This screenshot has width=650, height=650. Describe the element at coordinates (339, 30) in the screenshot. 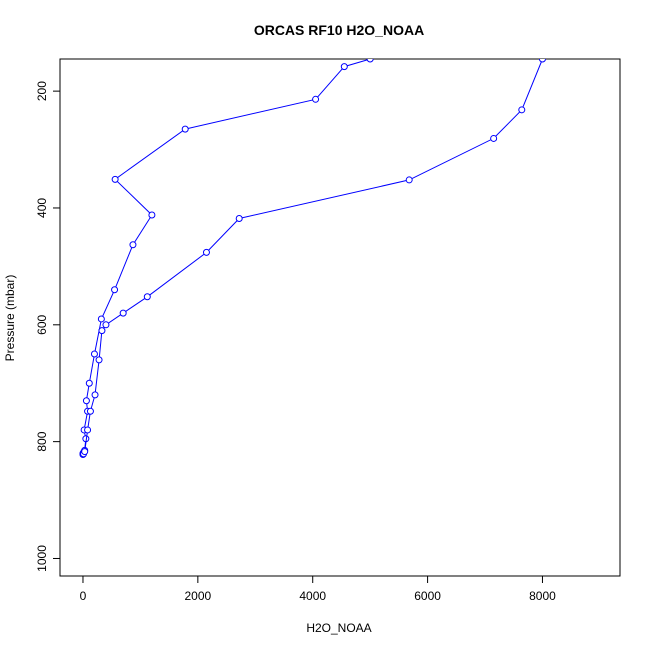

I see `chart-title: ORCAS RF10 H2O_NOAA` at that location.